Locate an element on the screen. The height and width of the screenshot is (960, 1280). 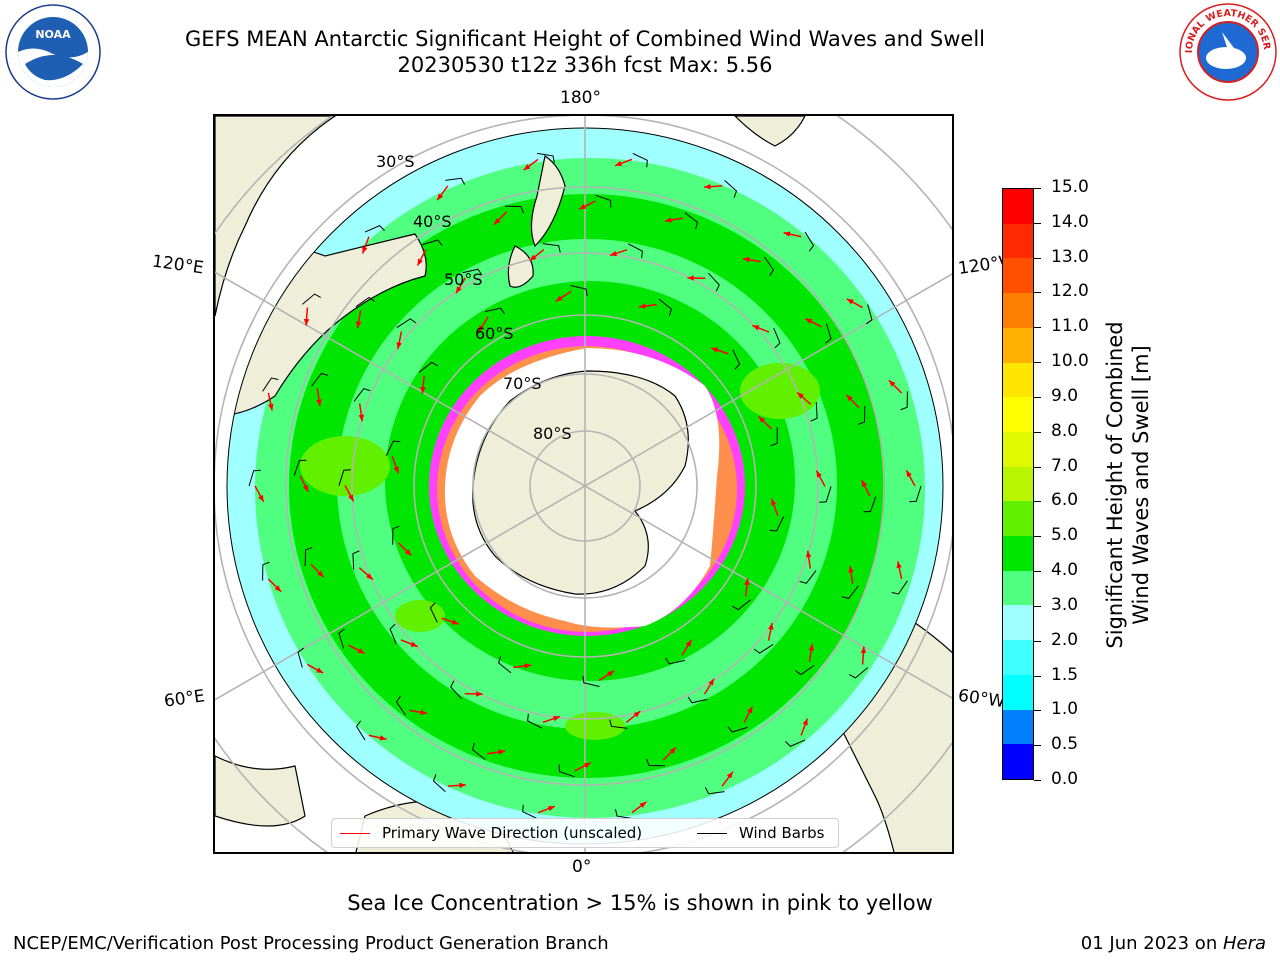
colorbar-tick-label: 1.5 is located at coordinates (1065, 674).